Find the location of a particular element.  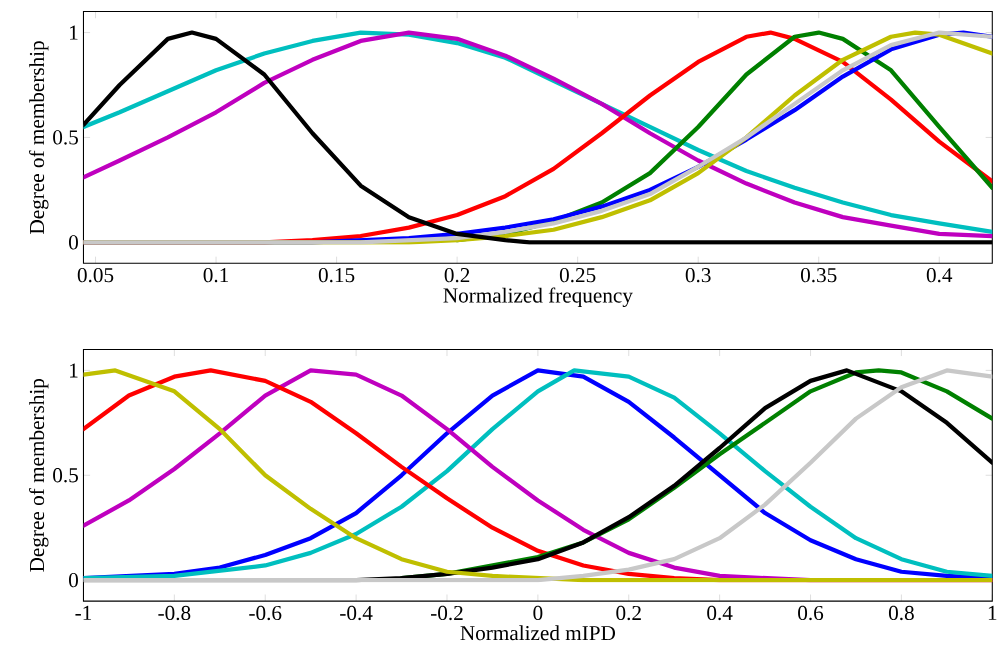

x-tick-label: -0.2 is located at coordinates (447, 613).